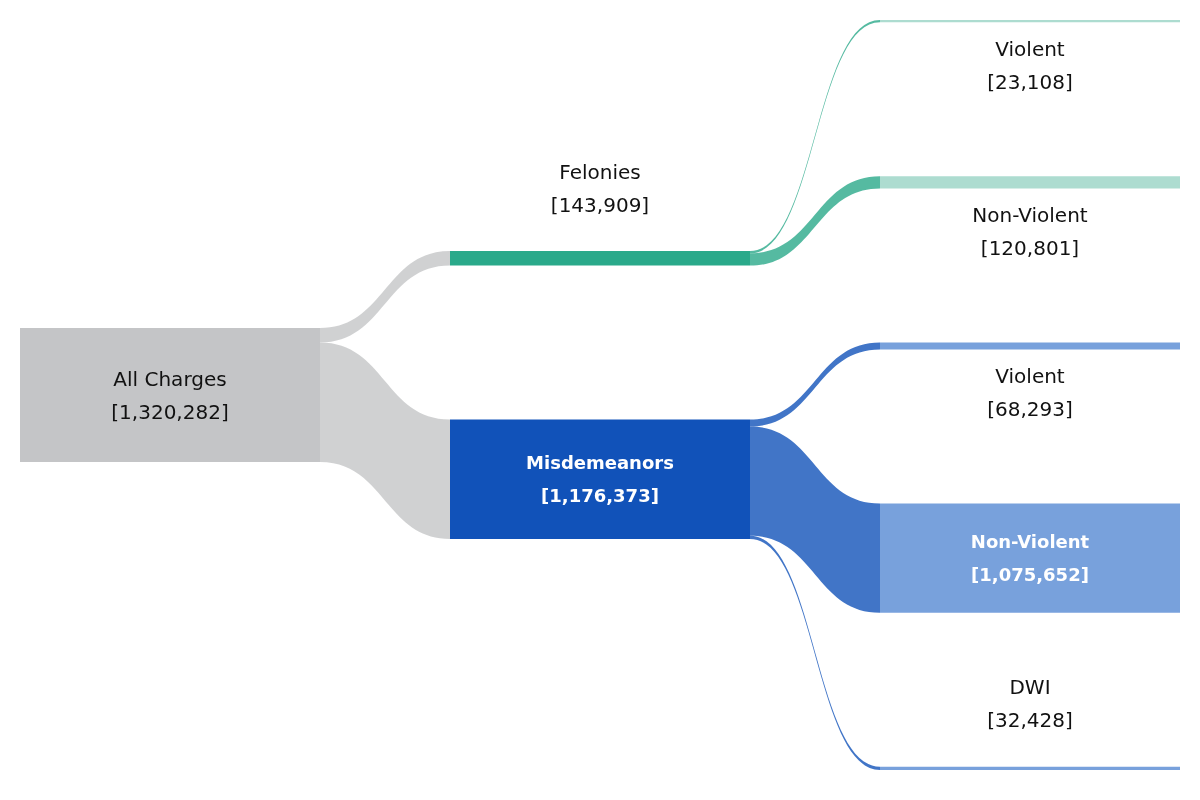 The width and height of the screenshot is (1200, 800). What do you see at coordinates (1030, 409) in the screenshot?
I see `data-label: [68,293]` at bounding box center [1030, 409].